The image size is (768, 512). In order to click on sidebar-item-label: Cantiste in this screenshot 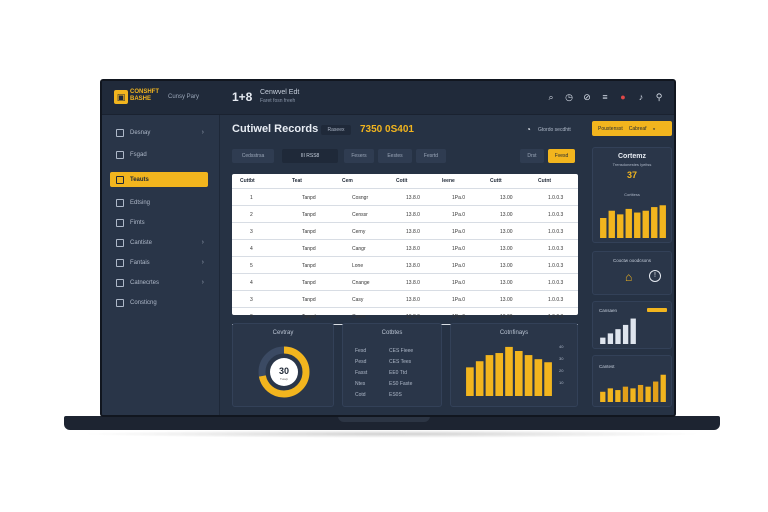, I will do `click(141, 242)`.